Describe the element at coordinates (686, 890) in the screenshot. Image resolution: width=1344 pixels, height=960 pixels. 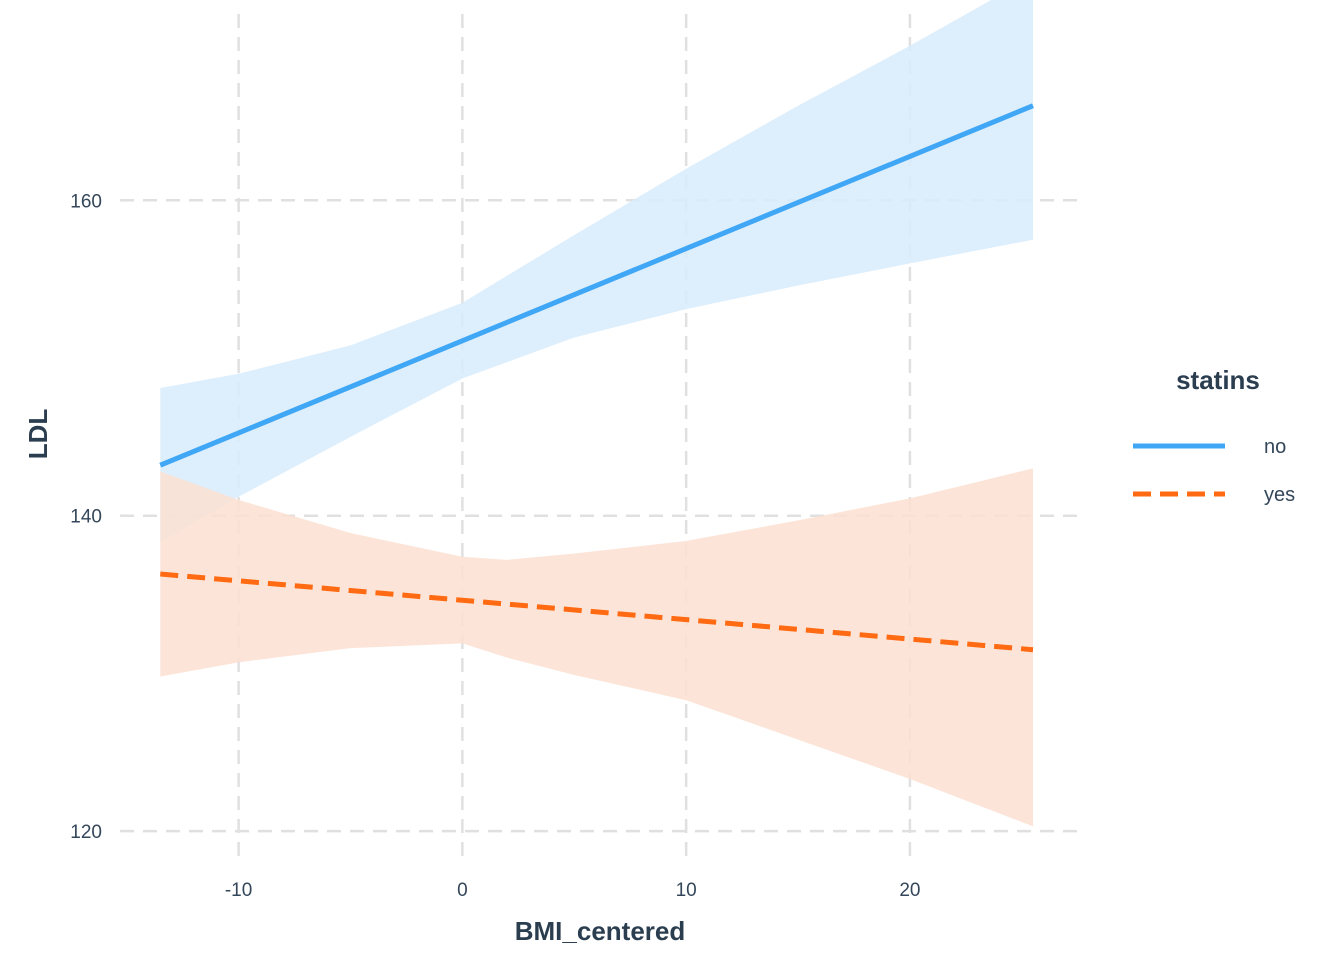
I see `x-tick-label: 10` at that location.